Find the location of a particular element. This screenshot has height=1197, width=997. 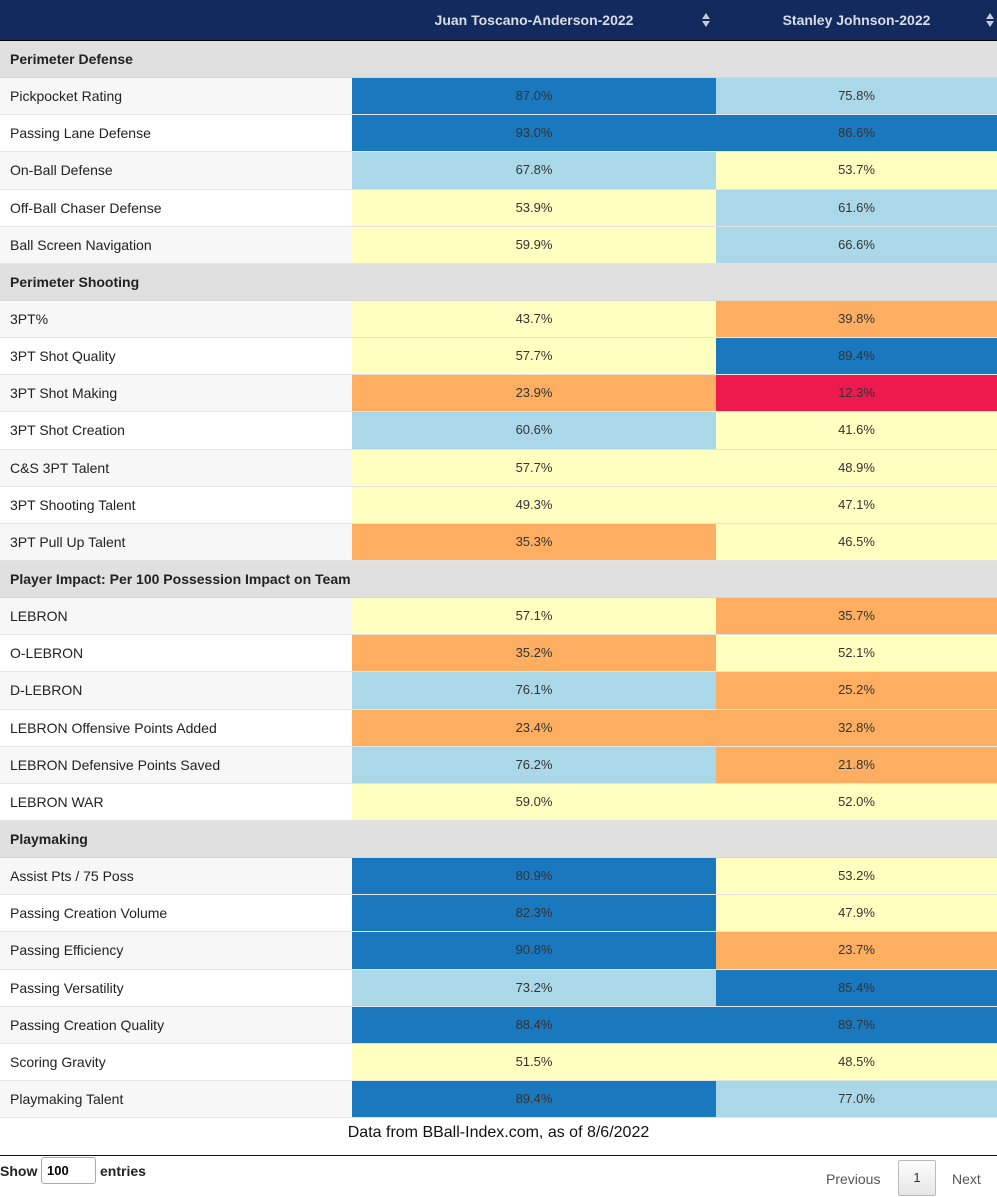

table-row: Passing Creation Quality 88.4% 89.7% is located at coordinates (498, 1025).